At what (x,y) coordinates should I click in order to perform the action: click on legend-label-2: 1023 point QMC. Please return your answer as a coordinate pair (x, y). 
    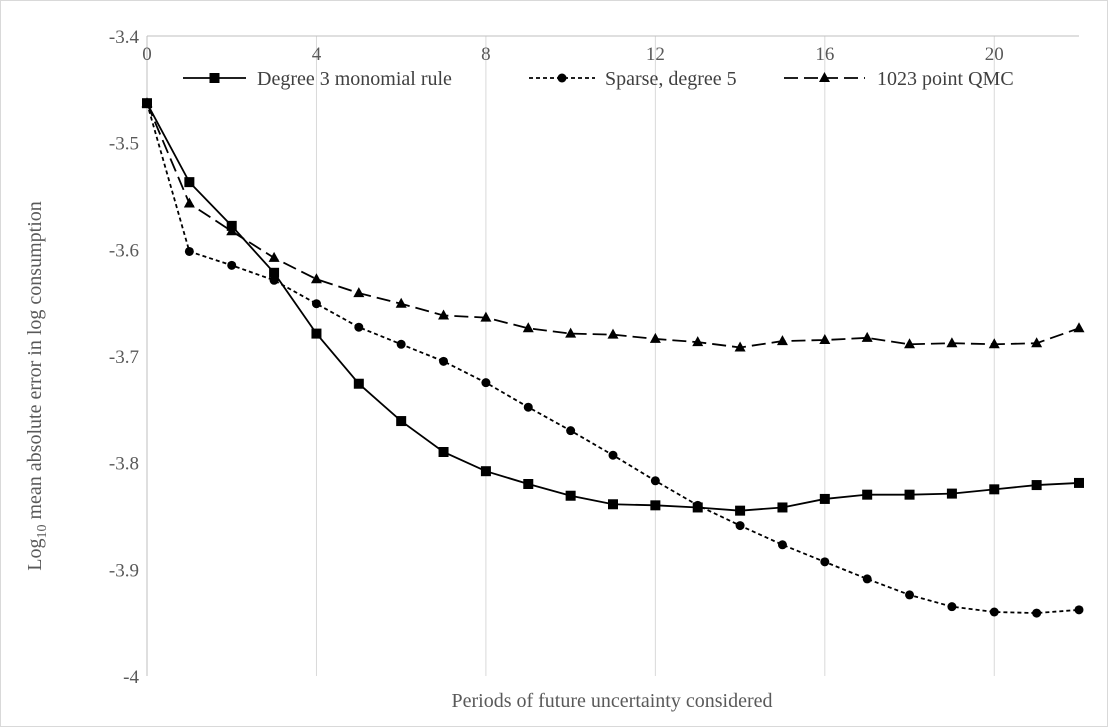
    Looking at the image, I should click on (945, 79).